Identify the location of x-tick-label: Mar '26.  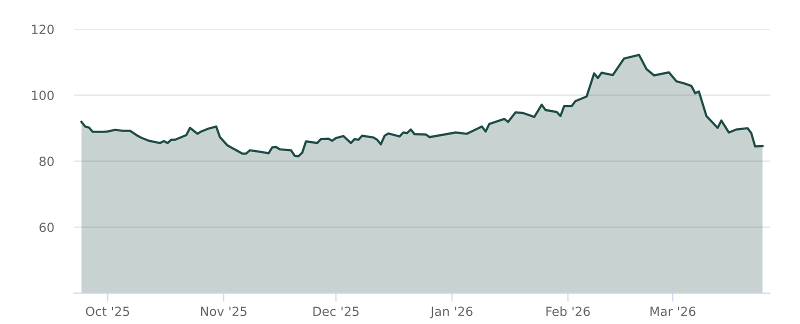
(673, 311).